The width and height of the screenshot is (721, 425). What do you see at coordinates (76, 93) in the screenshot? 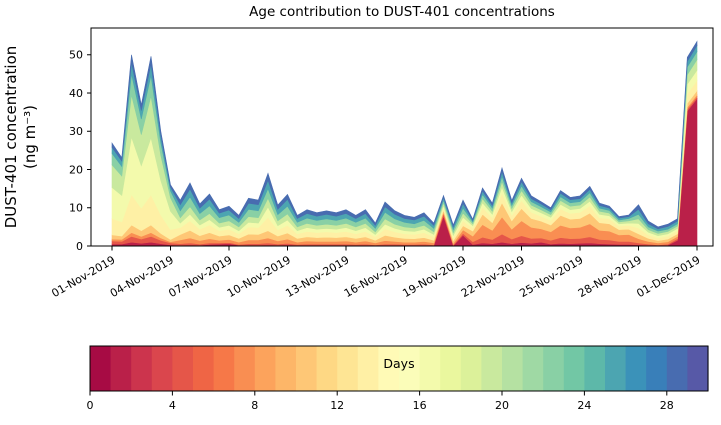
I see `y-tick-label: 40` at bounding box center [76, 93].